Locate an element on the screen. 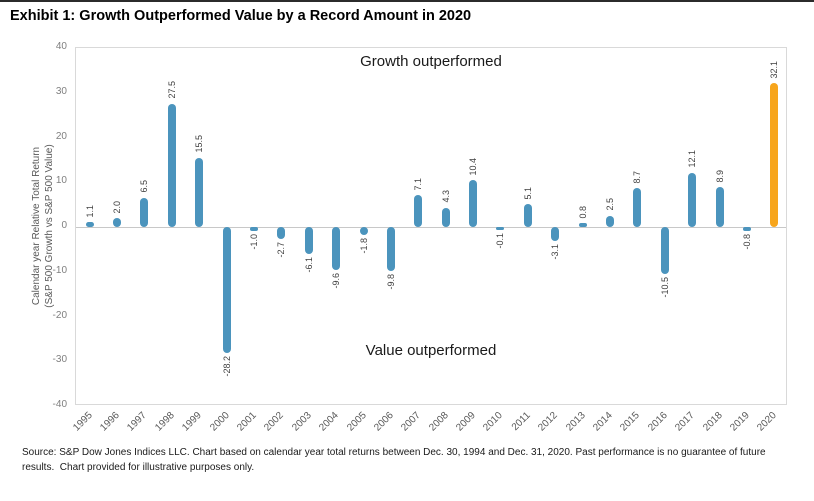 Image resolution: width=814 pixels, height=501 pixels. bar-2020 is located at coordinates (774, 155).